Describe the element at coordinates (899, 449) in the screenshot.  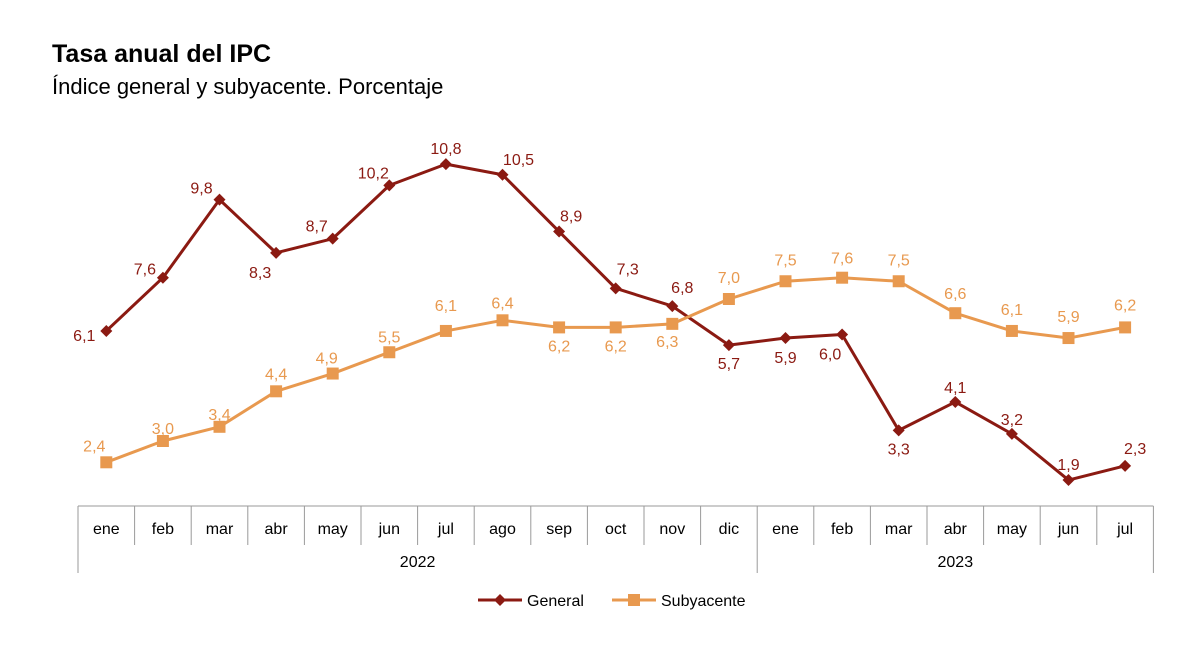
I see `data-label: 3,3` at that location.